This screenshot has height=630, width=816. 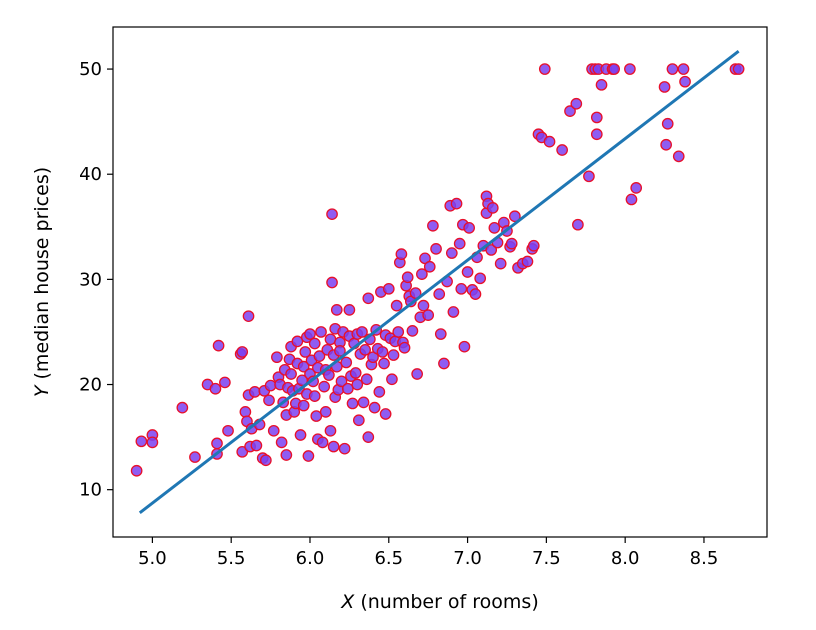 What do you see at coordinates (90, 69) in the screenshot?
I see `y-tick-label: 50` at bounding box center [90, 69].